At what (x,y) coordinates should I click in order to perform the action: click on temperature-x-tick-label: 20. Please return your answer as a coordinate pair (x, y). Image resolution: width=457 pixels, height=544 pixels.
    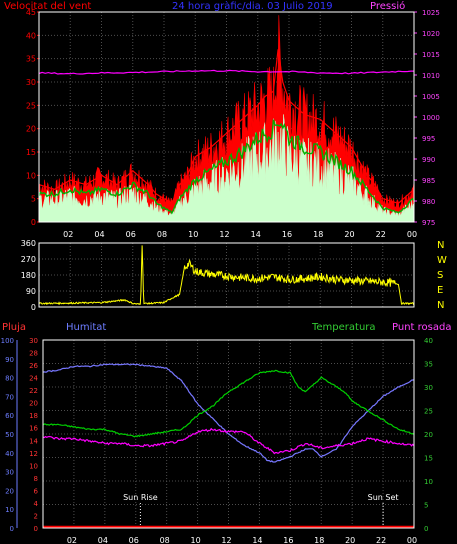
    Looking at the image, I should click on (350, 540).